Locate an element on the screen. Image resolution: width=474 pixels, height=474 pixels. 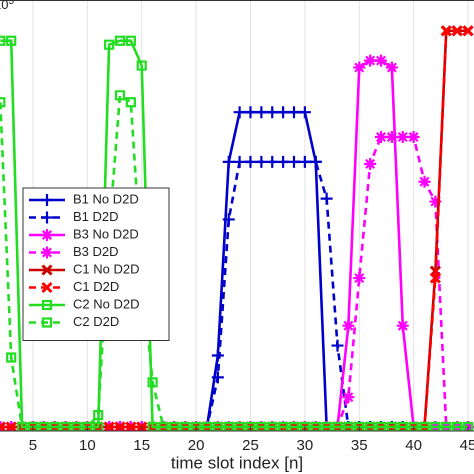
y-exponent: 105 is located at coordinates (7, 6).